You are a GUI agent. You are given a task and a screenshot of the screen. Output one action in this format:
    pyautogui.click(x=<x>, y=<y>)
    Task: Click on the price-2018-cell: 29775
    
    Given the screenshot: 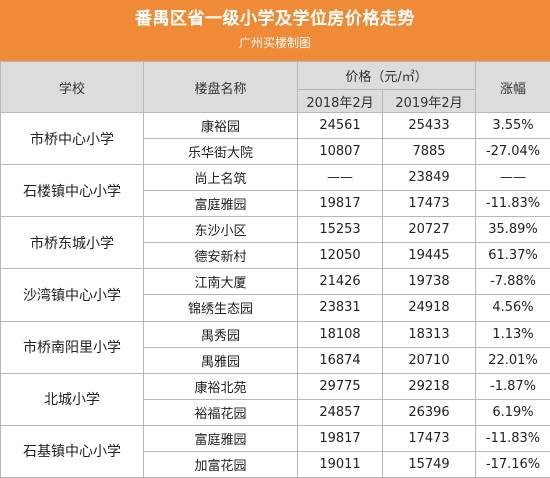 What is the action you would take?
    pyautogui.click(x=340, y=386)
    